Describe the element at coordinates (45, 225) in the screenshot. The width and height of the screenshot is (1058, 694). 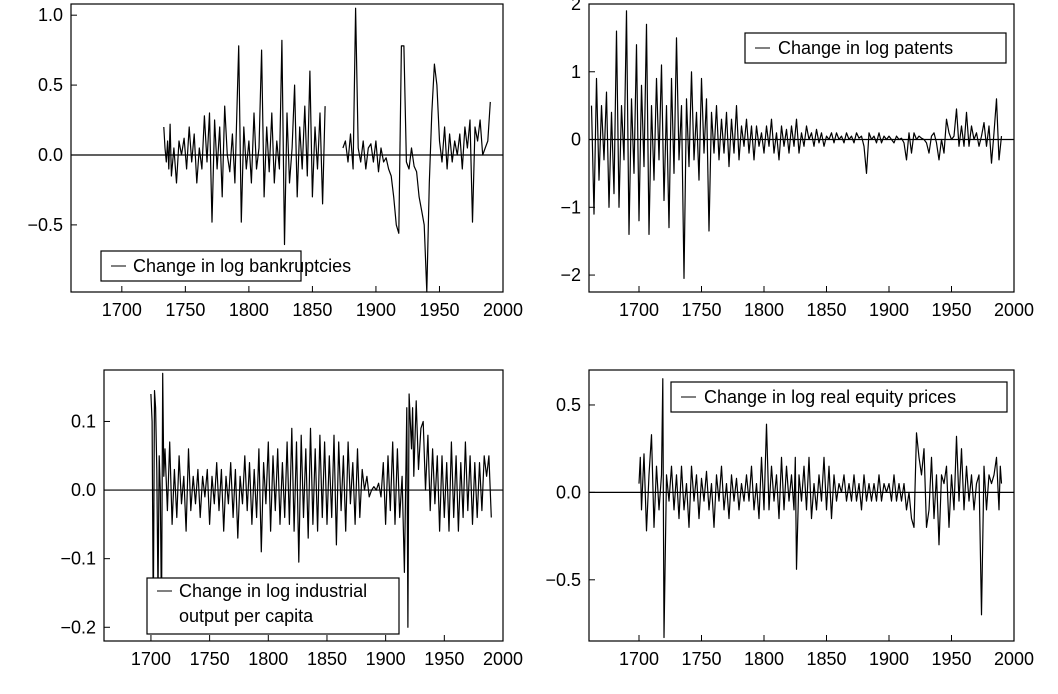
I see `bankruptcies-y-tick-label: −0.5` at that location.